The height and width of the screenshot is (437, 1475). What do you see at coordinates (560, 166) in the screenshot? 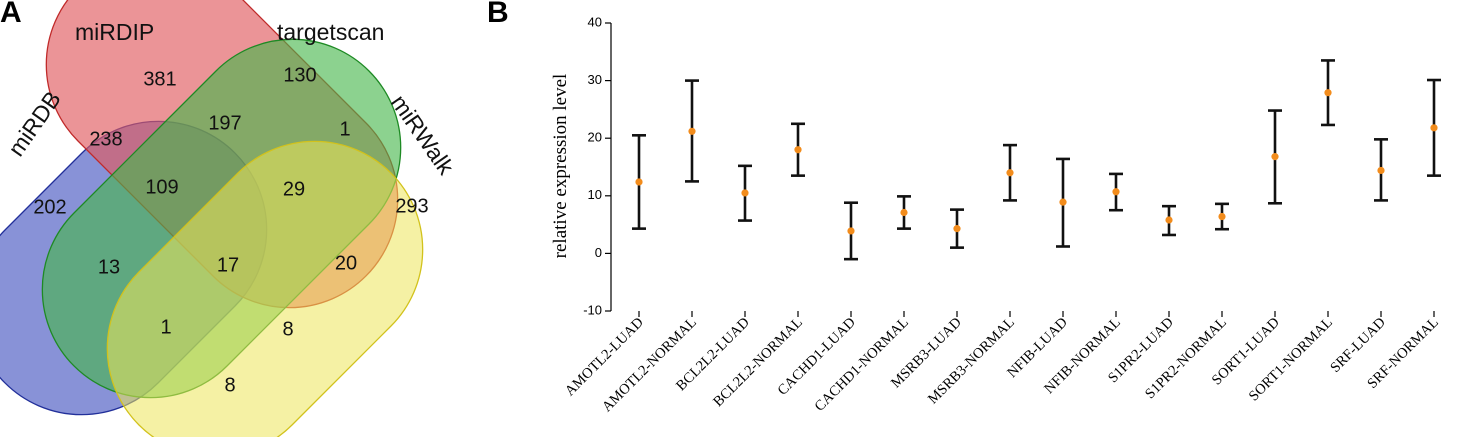
I see `y-axis-title: relative expression level` at bounding box center [560, 166].